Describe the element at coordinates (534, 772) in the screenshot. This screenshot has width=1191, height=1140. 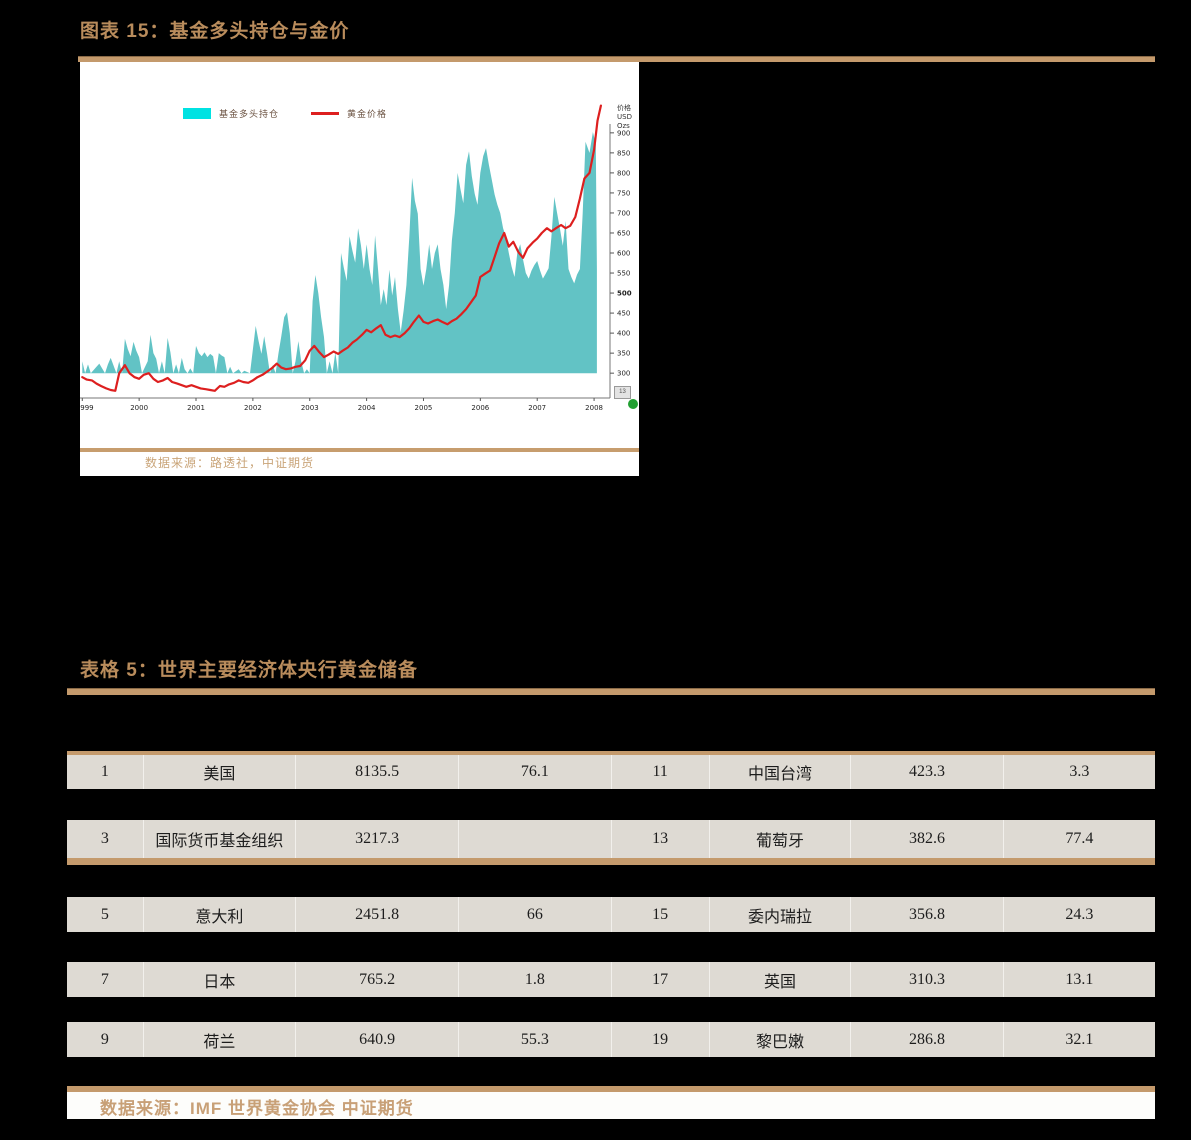
I see `table-cell: 76.1` at that location.